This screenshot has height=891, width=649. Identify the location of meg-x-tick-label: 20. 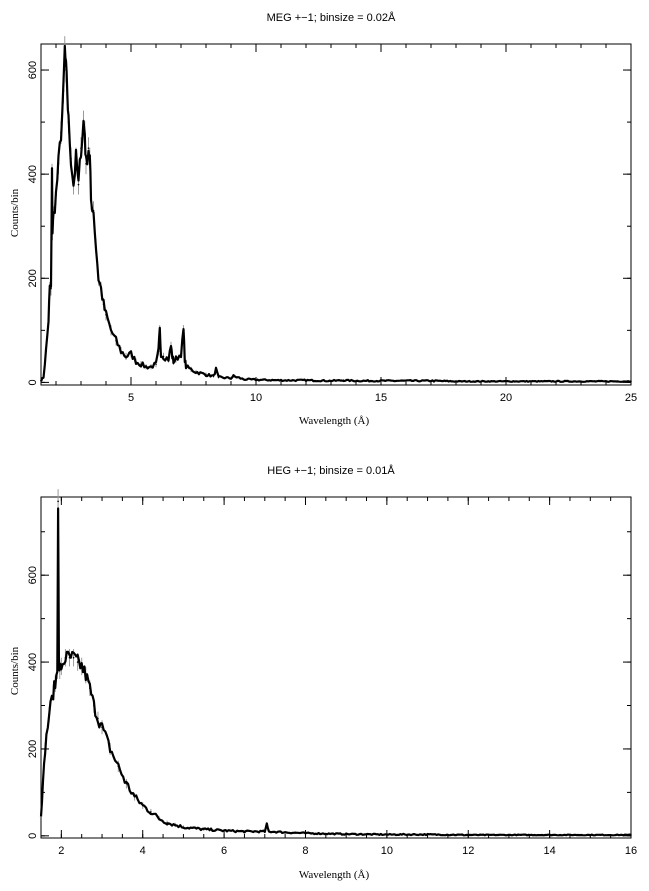
(506, 398).